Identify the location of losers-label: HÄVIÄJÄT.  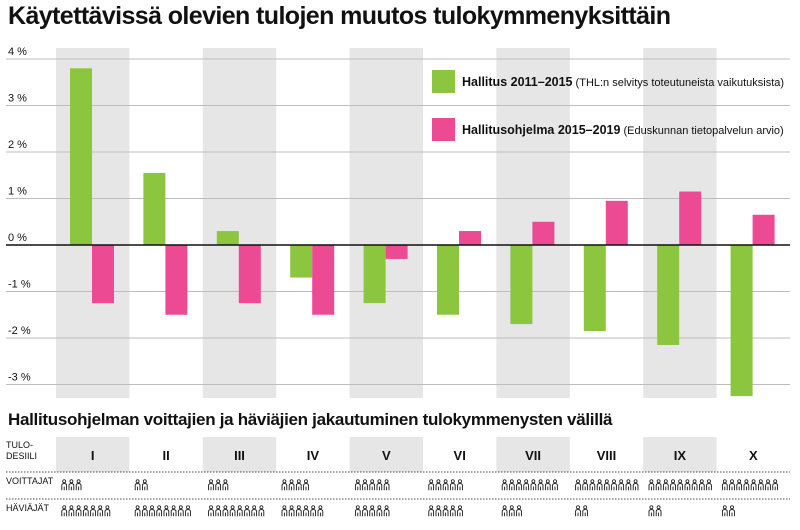
(28, 508).